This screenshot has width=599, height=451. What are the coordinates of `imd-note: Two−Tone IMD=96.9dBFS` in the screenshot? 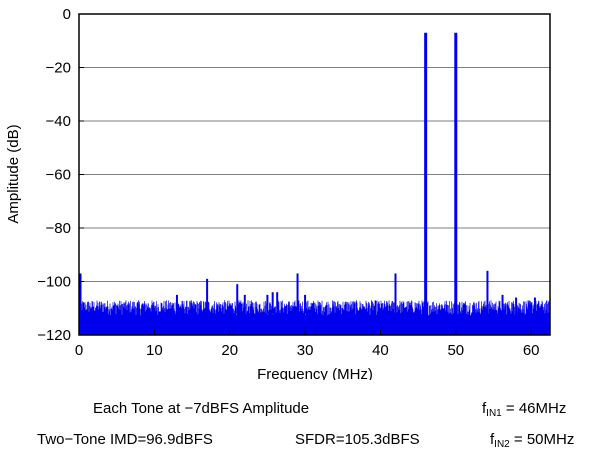 It's located at (125, 439).